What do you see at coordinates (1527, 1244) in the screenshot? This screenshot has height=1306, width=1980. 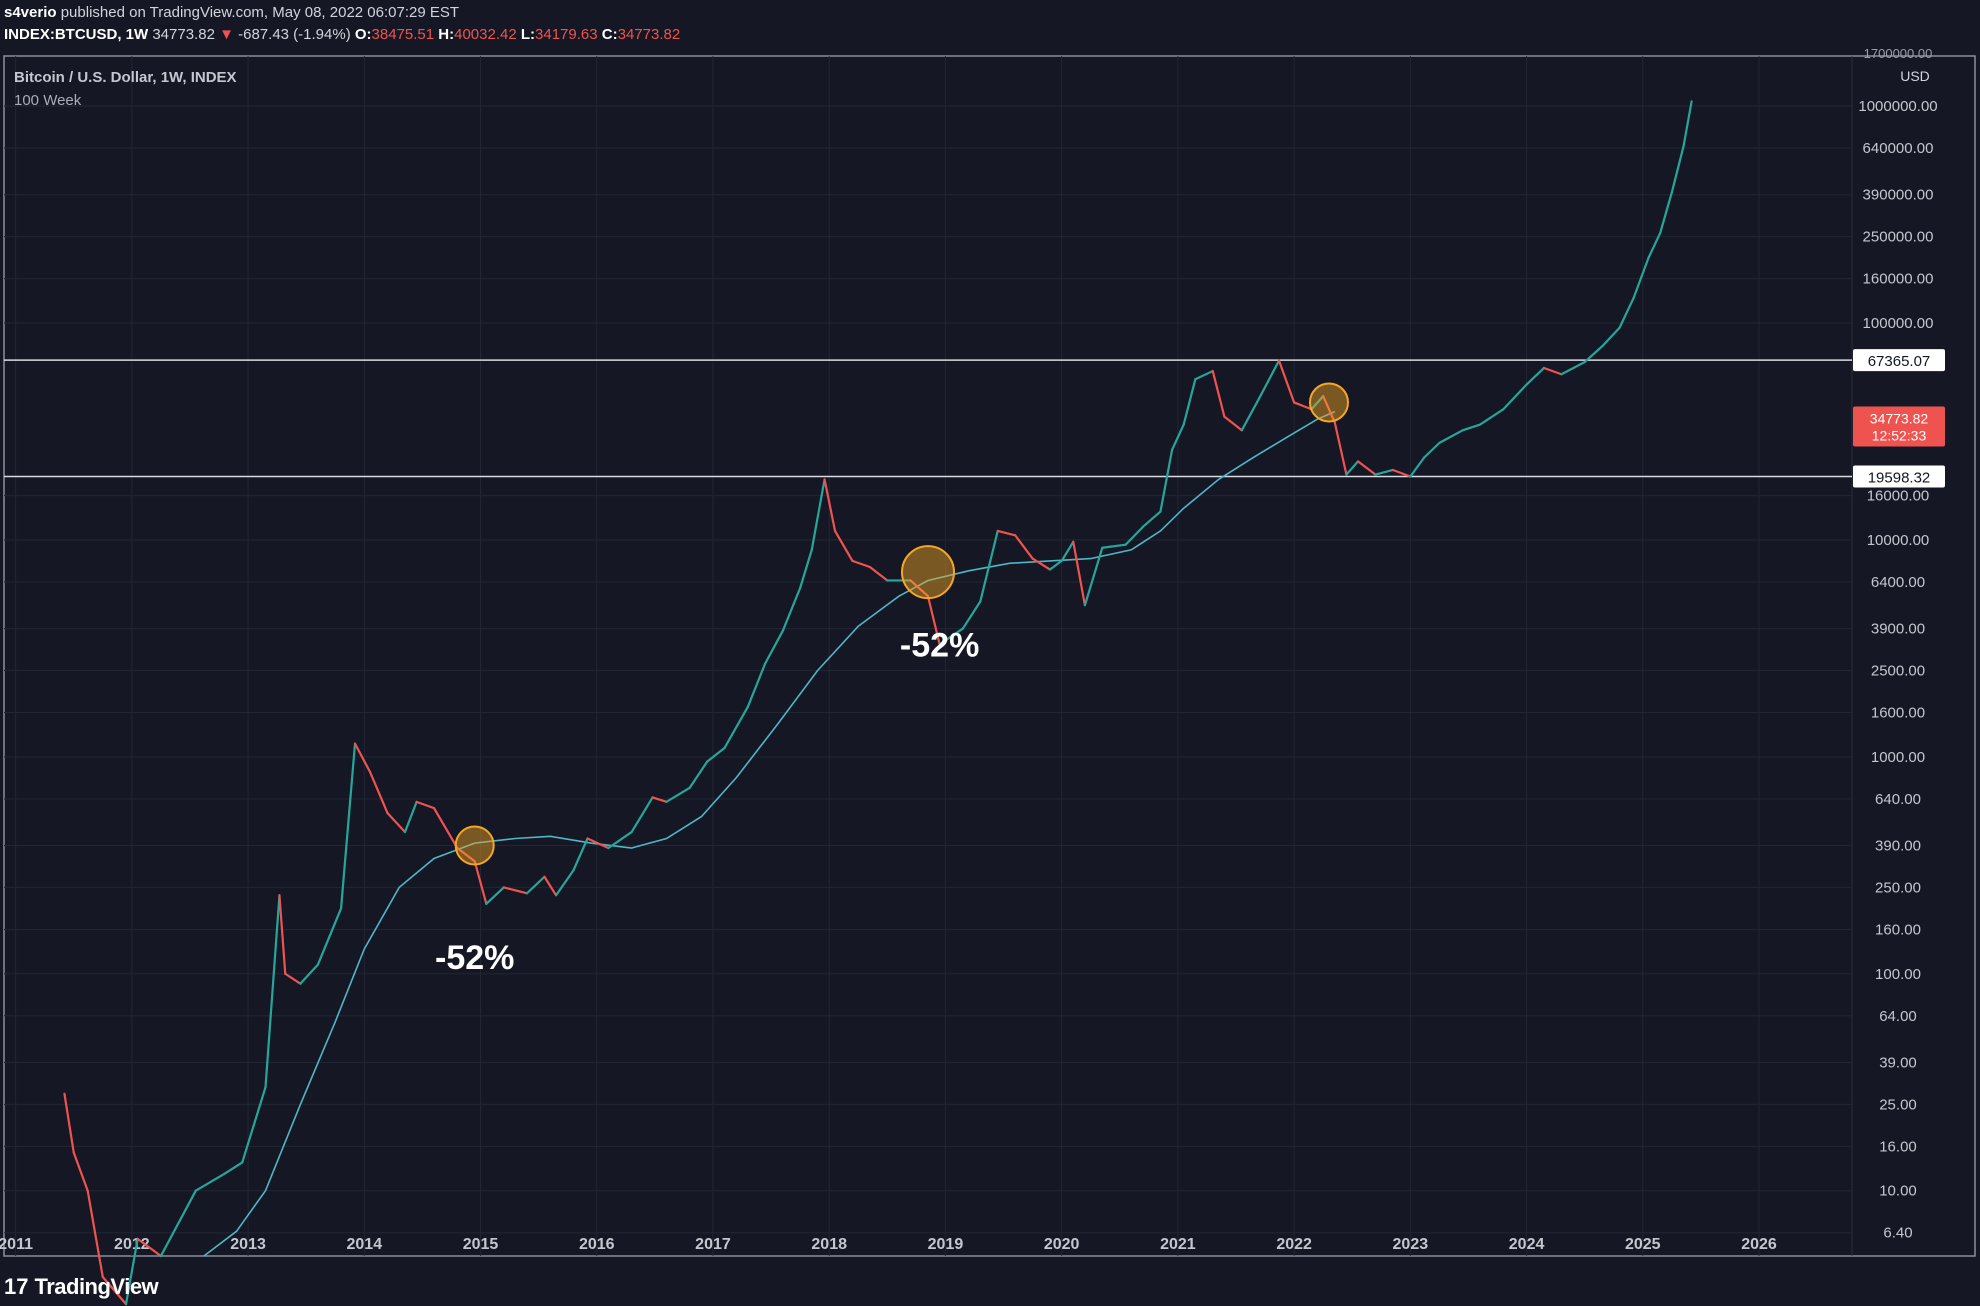 I see `x-tick-label: 2024` at bounding box center [1527, 1244].